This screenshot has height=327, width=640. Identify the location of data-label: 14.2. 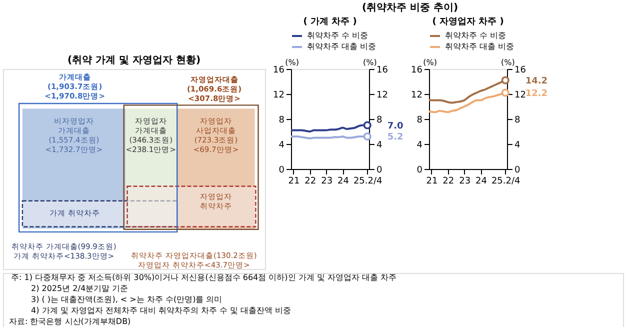
(536, 81).